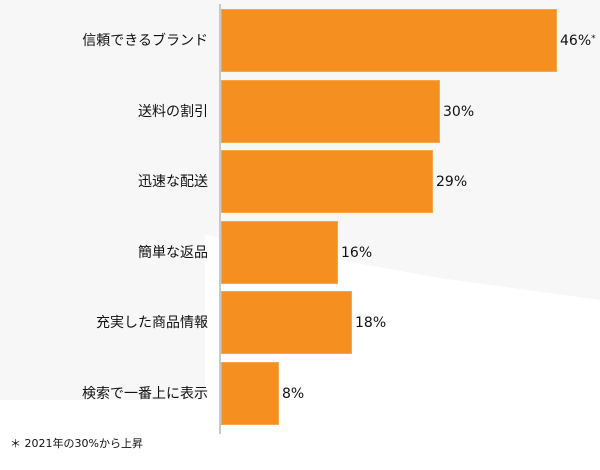  I want to click on category-label: 信頼できるブランド, so click(145, 41).